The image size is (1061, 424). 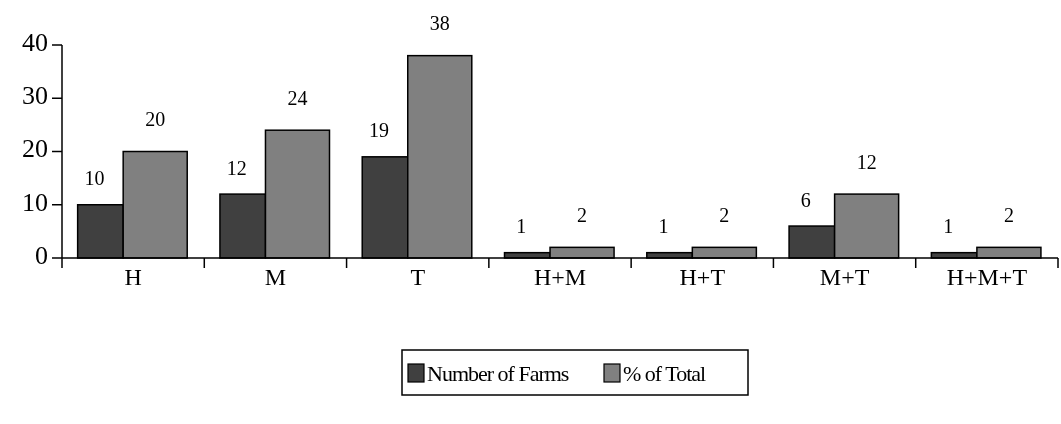 I want to click on data-label: 10, so click(x=94, y=178).